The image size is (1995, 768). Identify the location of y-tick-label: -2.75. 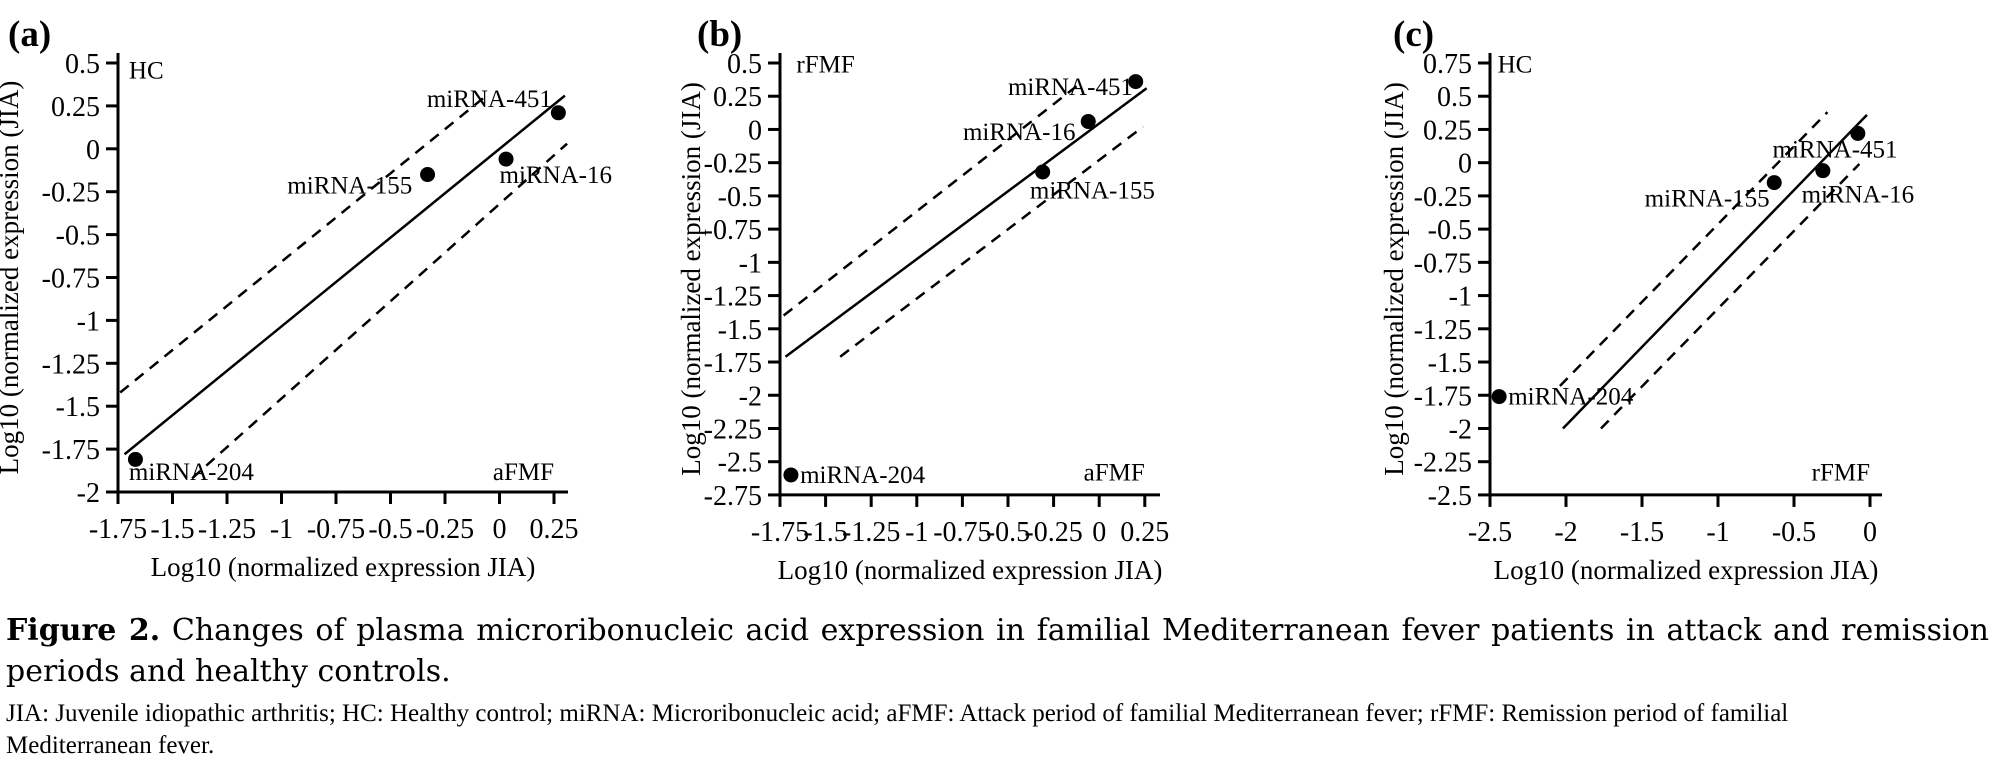
(733, 496).